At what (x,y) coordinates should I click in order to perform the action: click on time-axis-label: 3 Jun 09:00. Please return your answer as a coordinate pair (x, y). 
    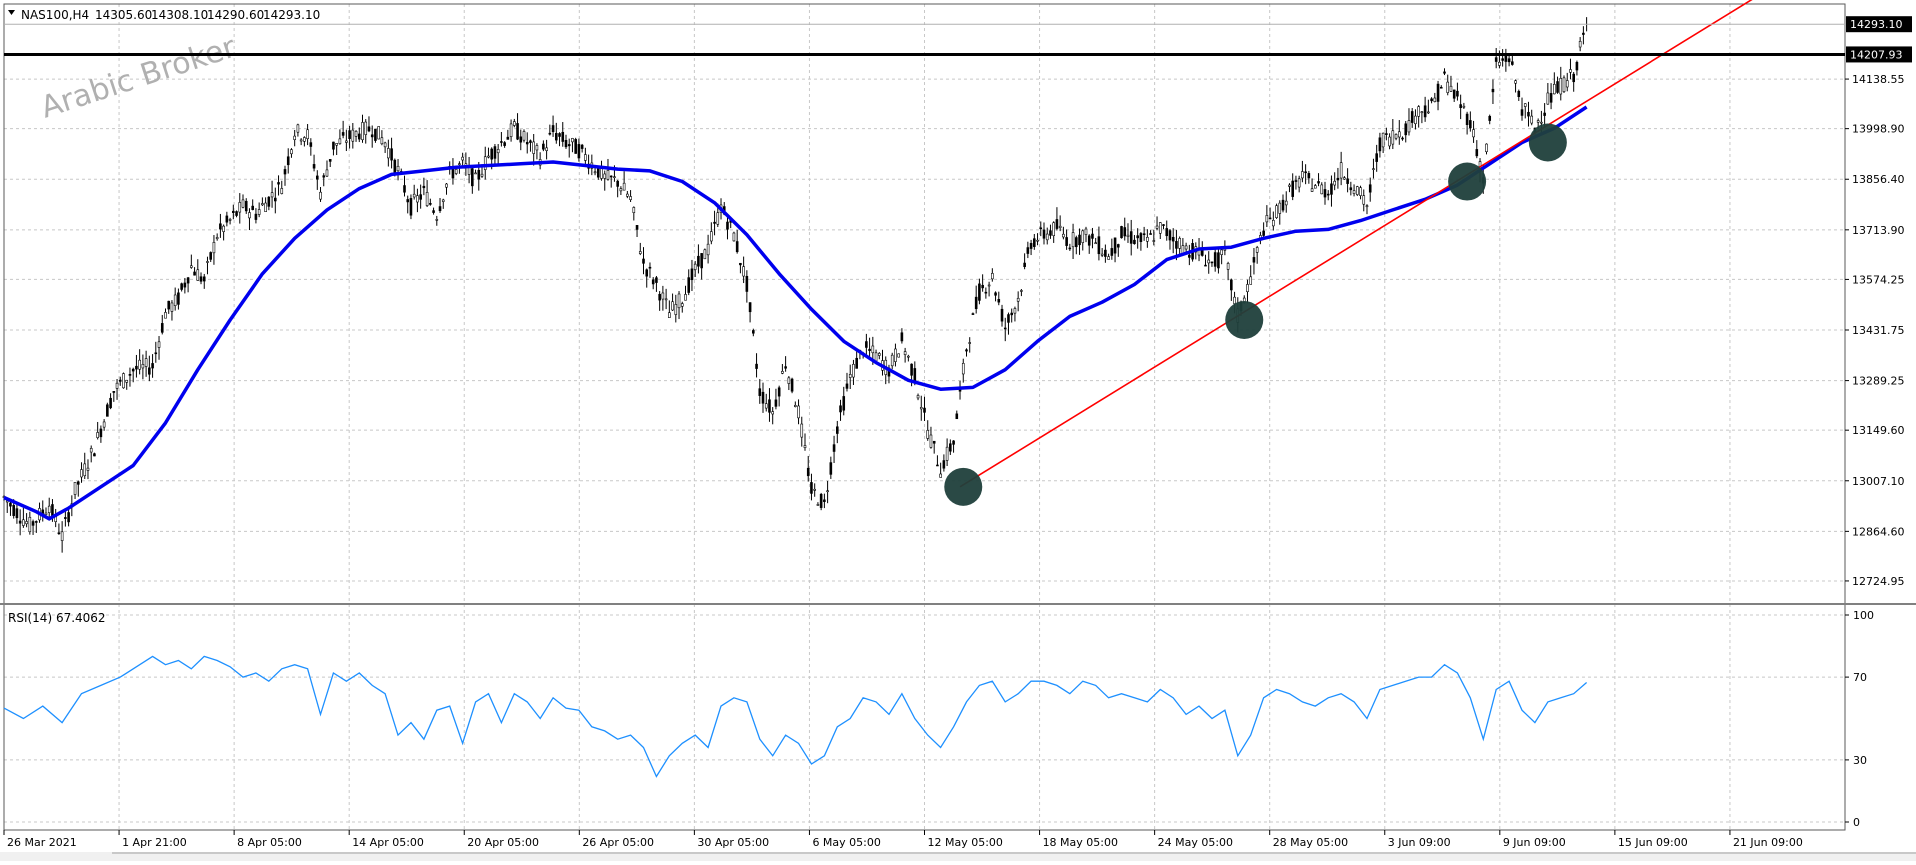
    Looking at the image, I should click on (1419, 842).